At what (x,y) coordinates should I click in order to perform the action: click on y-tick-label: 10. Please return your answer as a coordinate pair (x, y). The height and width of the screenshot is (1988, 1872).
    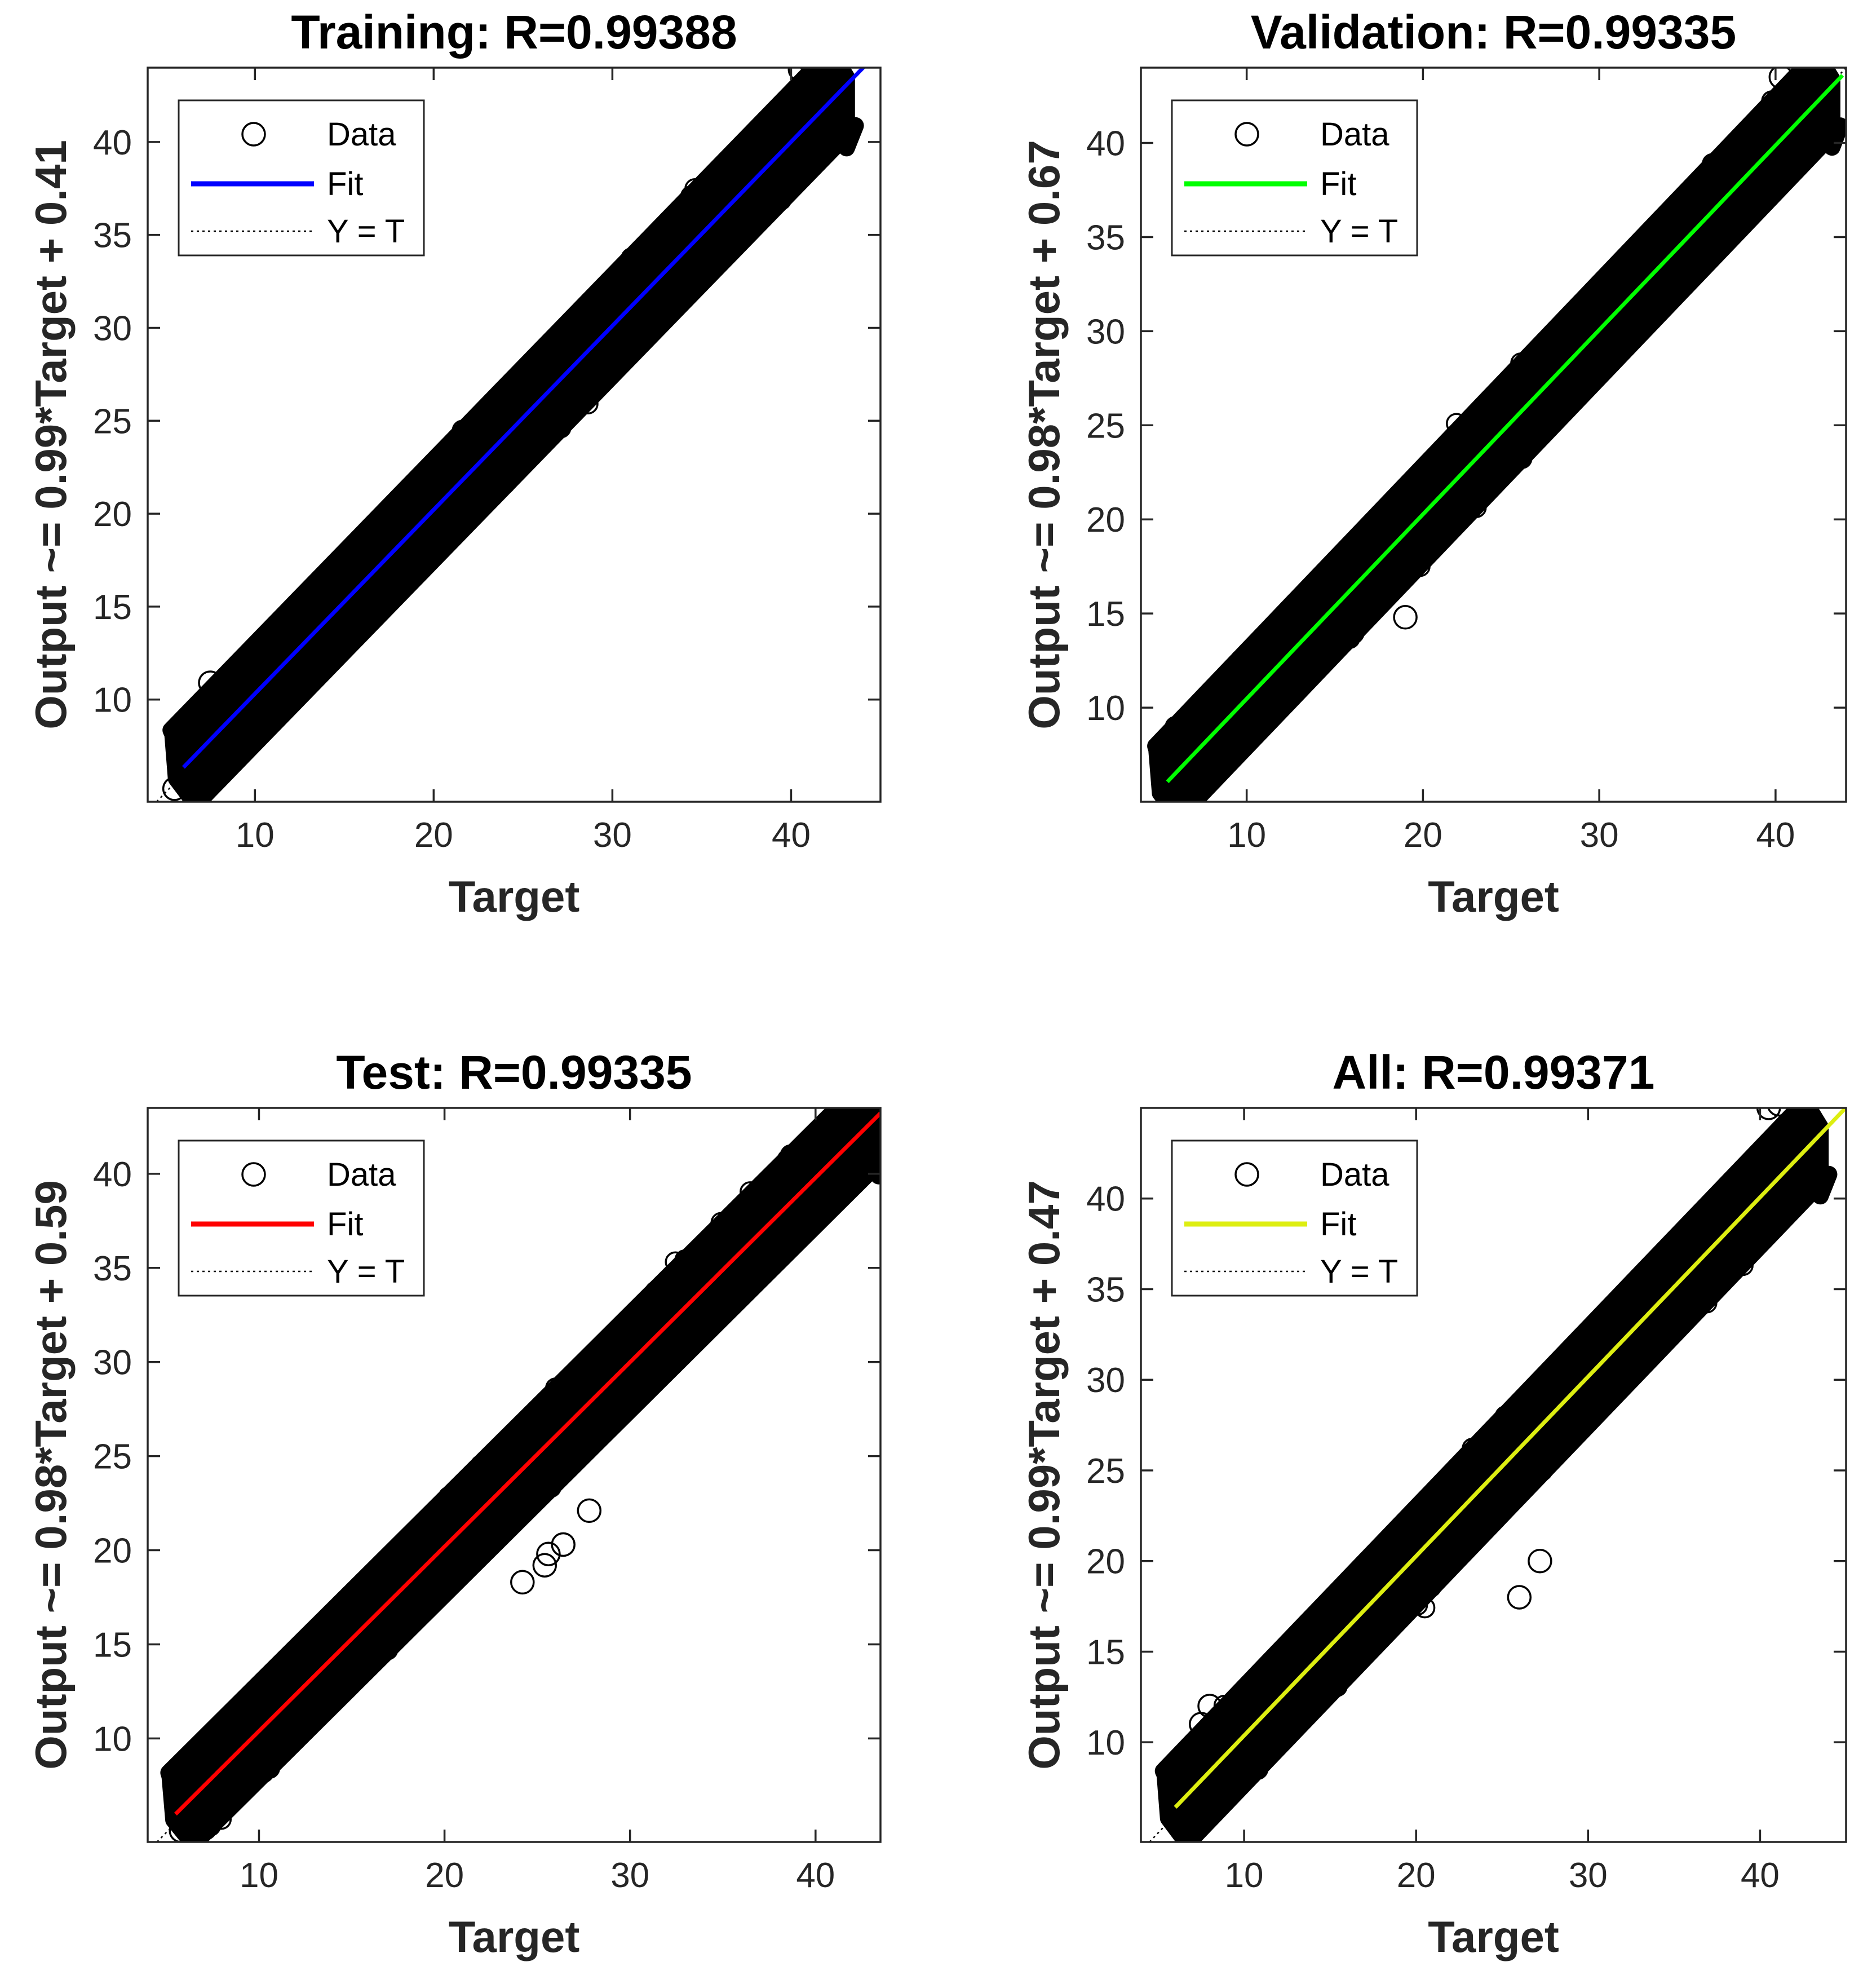
    Looking at the image, I should click on (112, 700).